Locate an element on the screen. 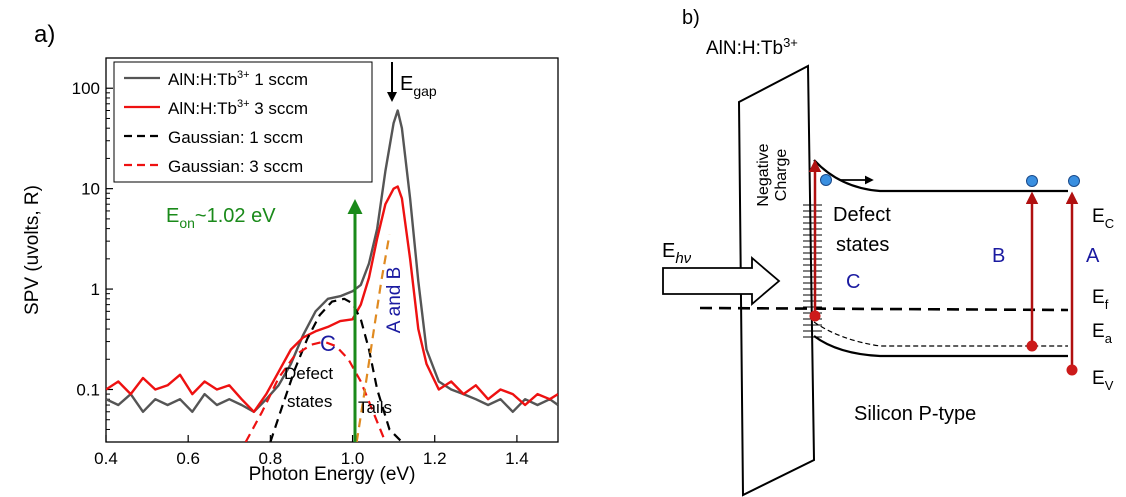 The image size is (1126, 497). ec-label: EC is located at coordinates (1103, 218).